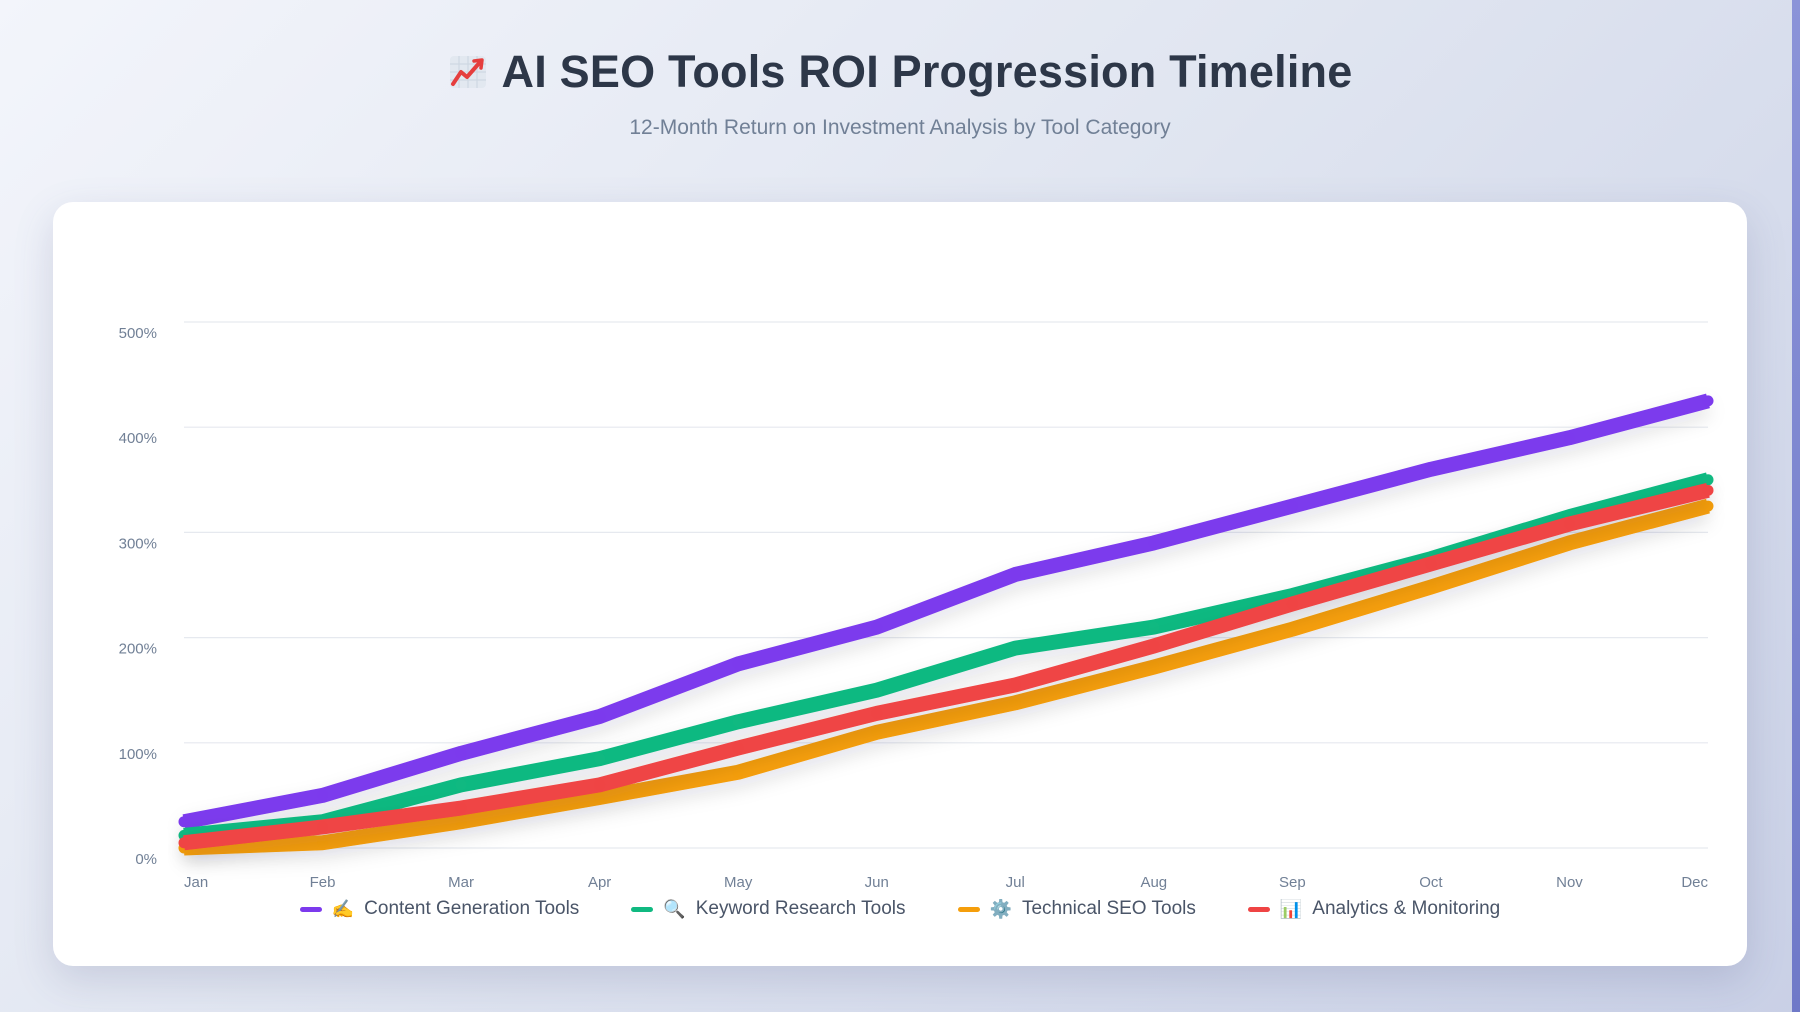  I want to click on legend-item: 🔍 Keyword Research Tools, so click(768, 909).